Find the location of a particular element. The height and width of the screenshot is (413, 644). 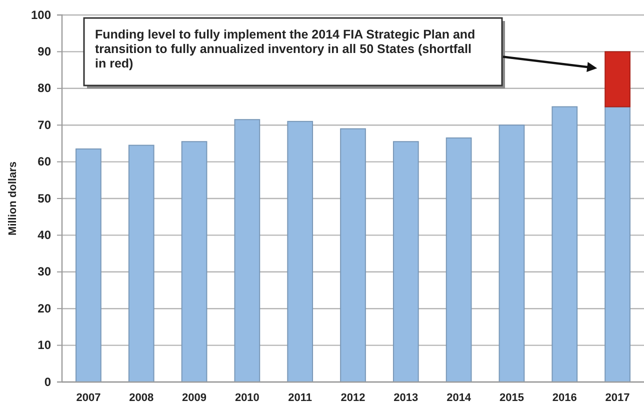

y-axis-title: Million dollars is located at coordinates (13, 199).